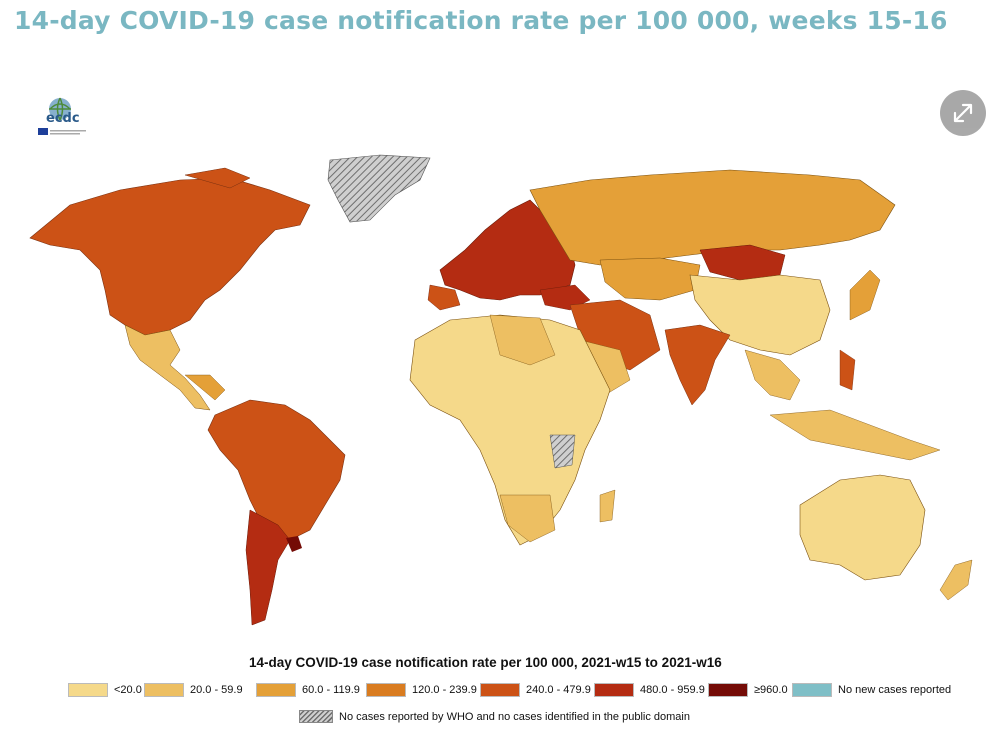 Image resolution: width=1008 pixels, height=739 pixels. Describe the element at coordinates (216, 690) in the screenshot. I see `legend-label: 20.0 - 59.9` at that location.